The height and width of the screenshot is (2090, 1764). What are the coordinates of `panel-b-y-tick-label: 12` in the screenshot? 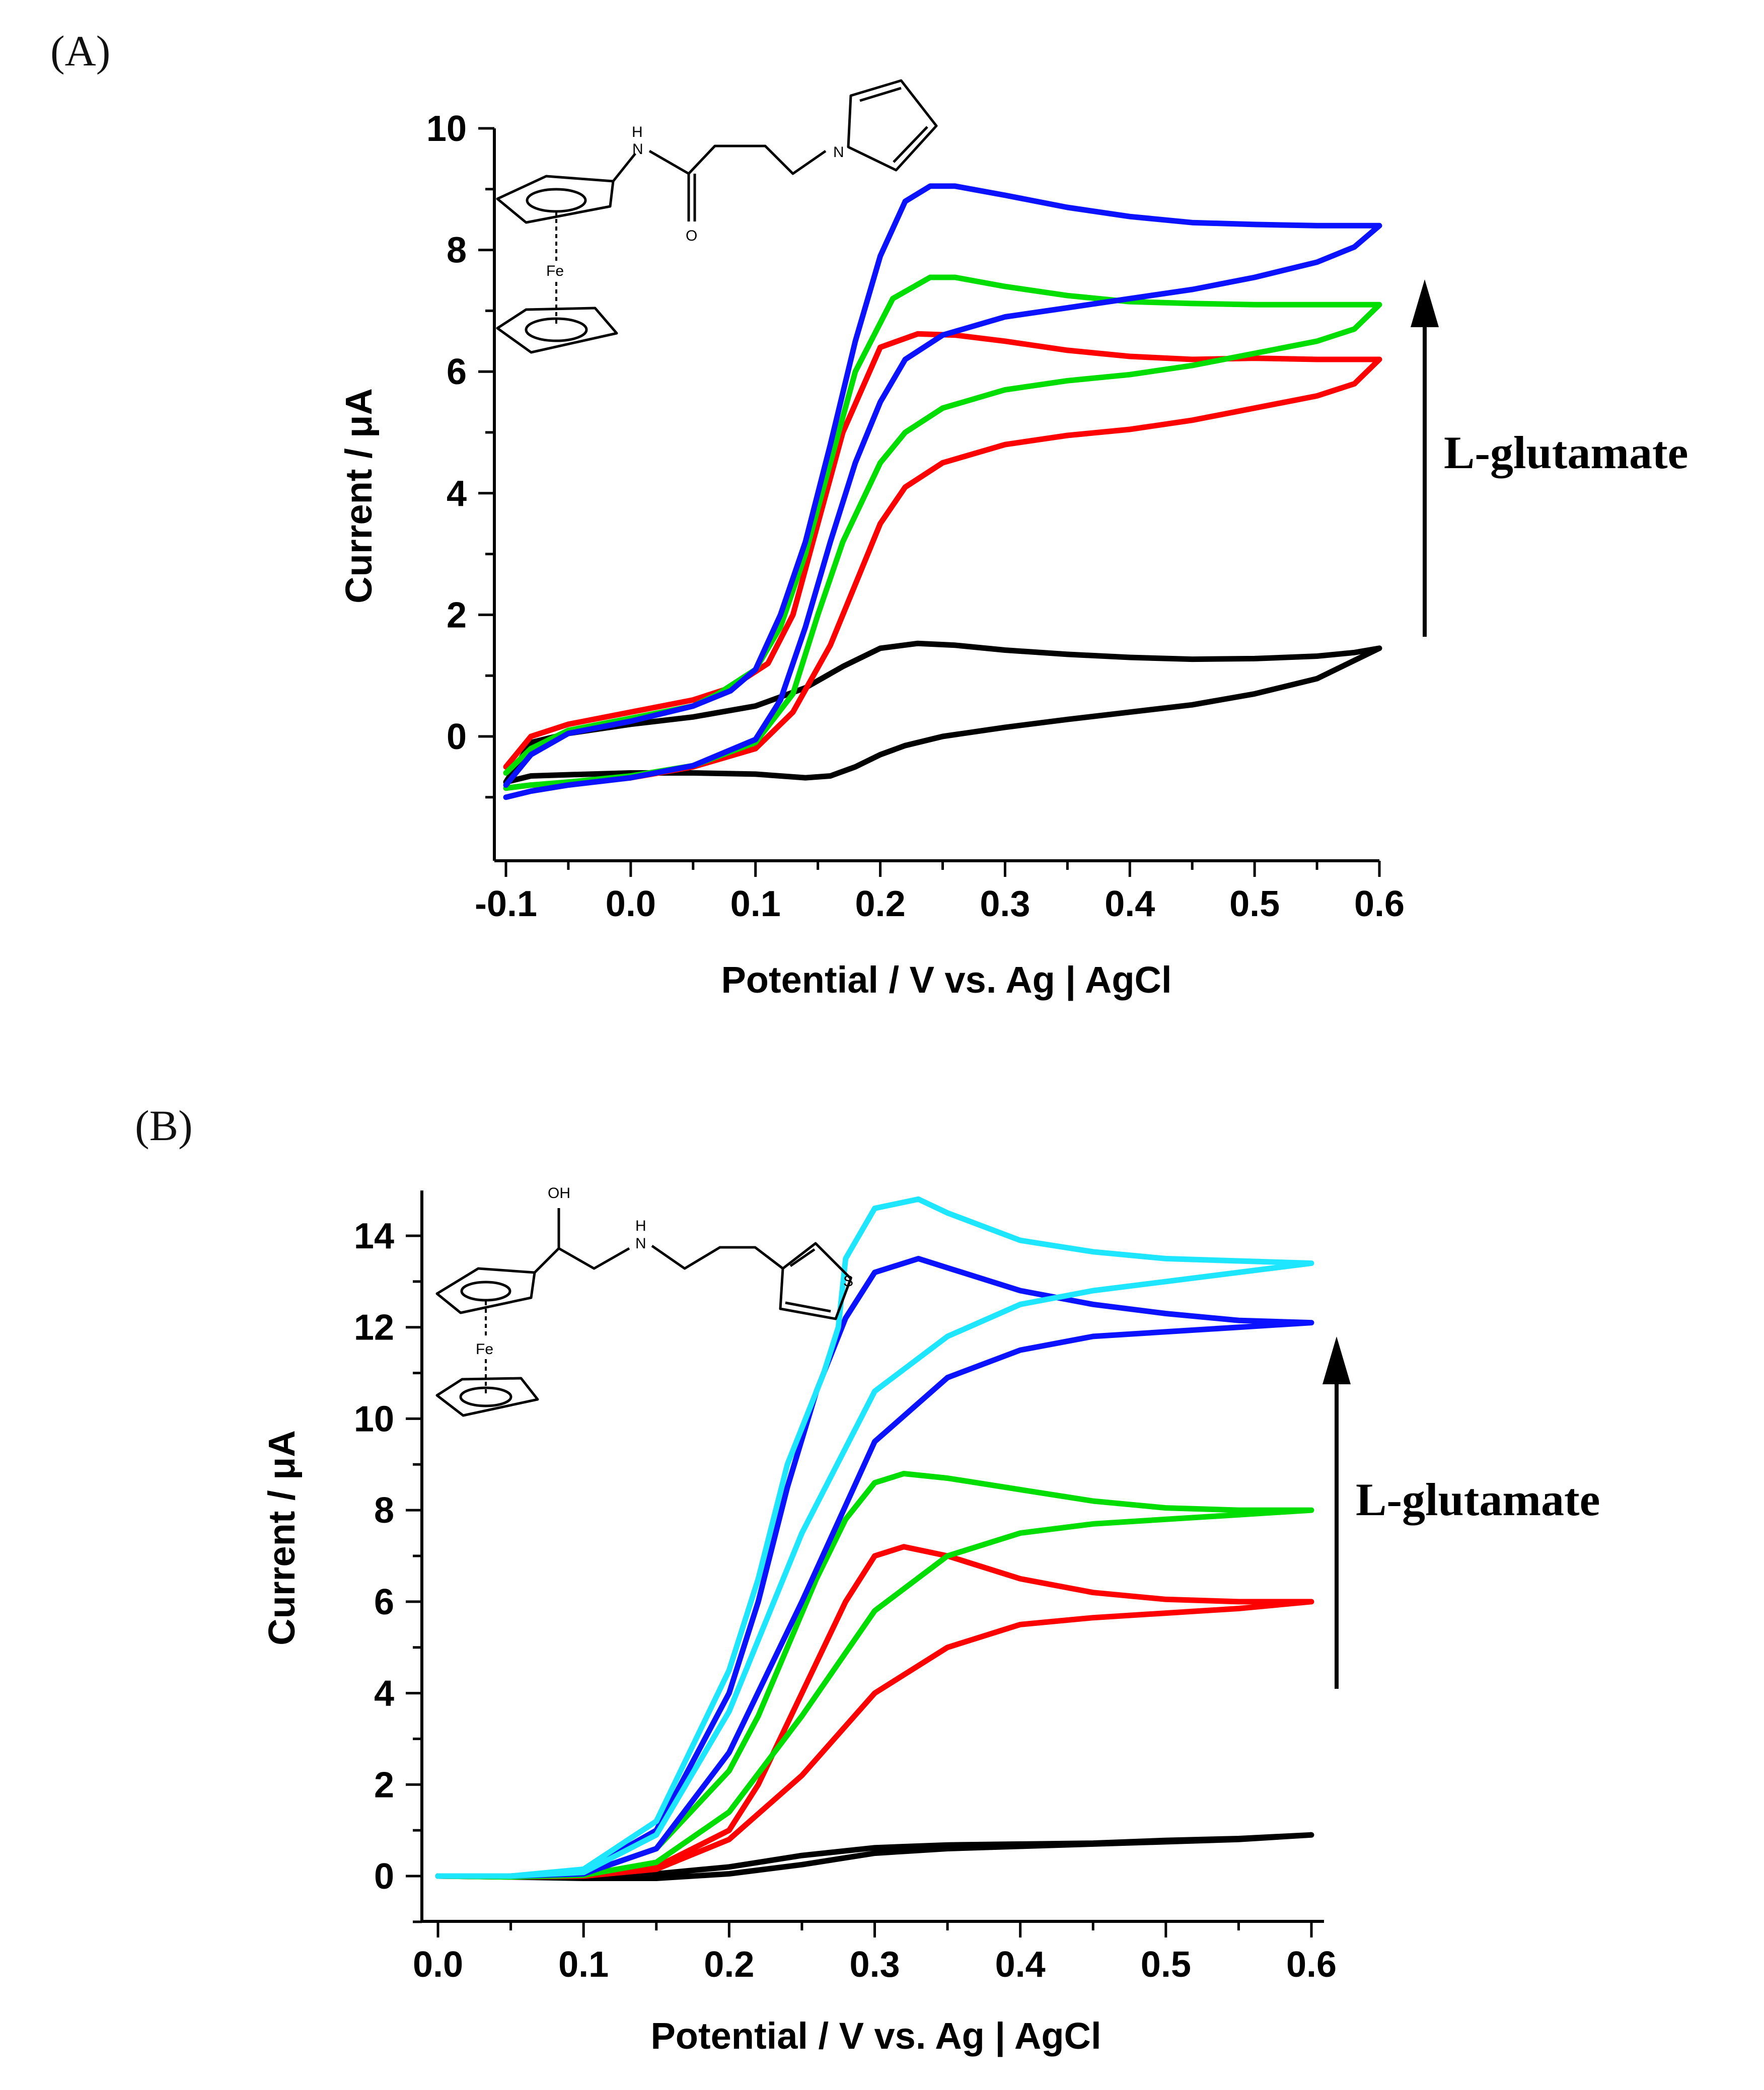 It's located at (374, 1328).